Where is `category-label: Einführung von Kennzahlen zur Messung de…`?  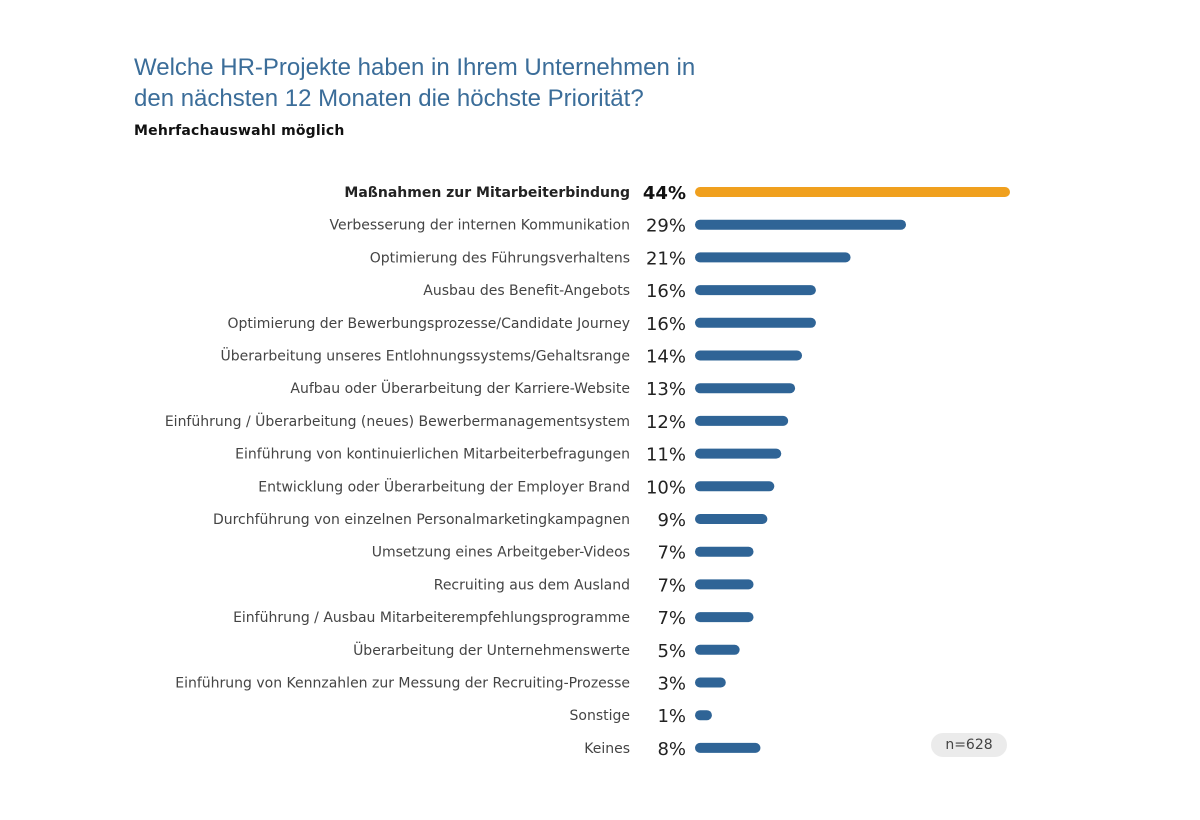 category-label: Einführung von Kennzahlen zur Messung de… is located at coordinates (402, 684).